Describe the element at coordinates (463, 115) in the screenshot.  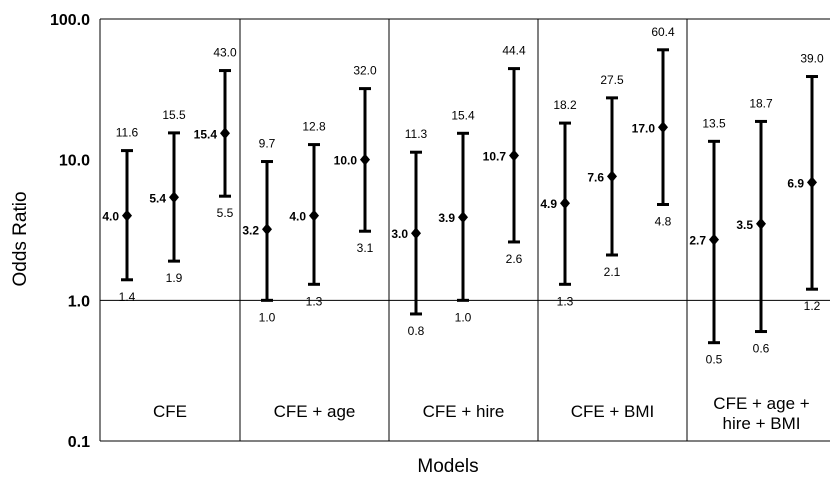
I see `upper-ci-label: 15.4` at that location.